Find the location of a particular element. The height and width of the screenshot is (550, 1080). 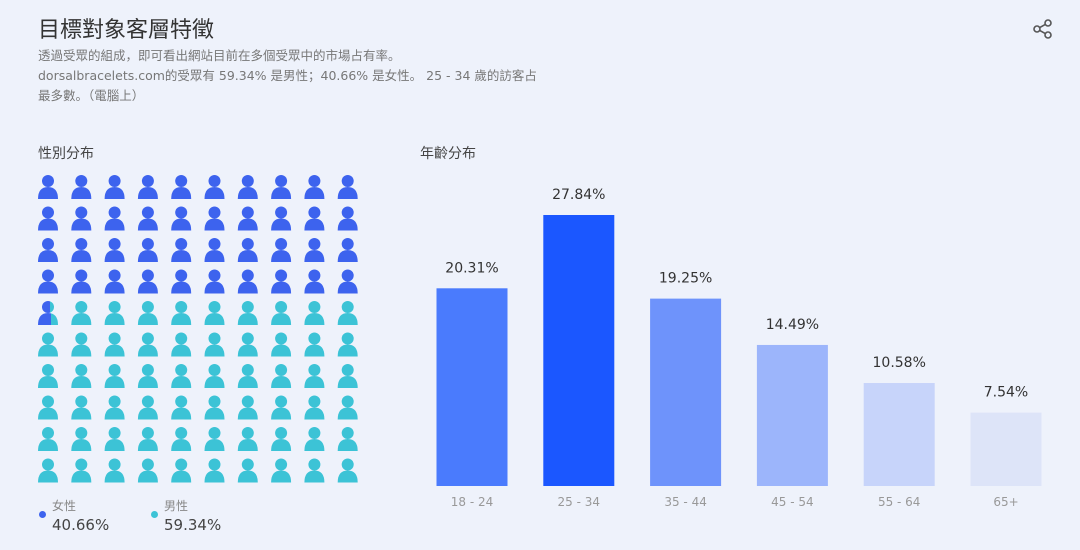

male-label: 男性 is located at coordinates (176, 506).